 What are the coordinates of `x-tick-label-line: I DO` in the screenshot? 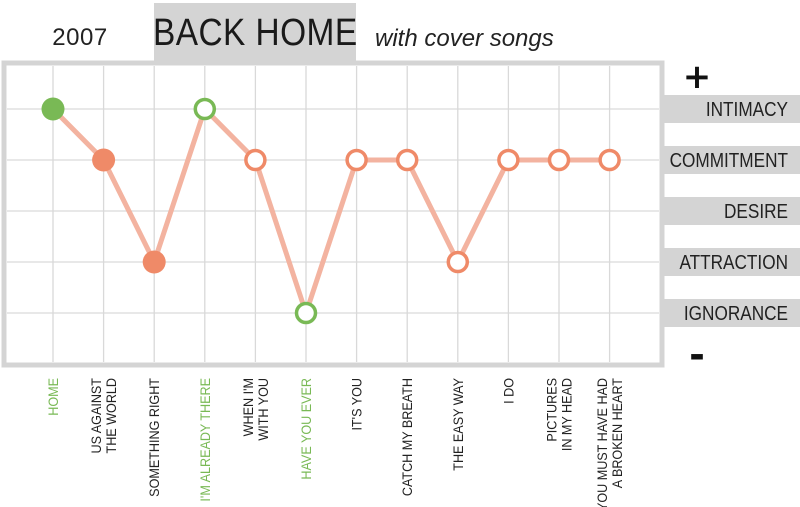 It's located at (509, 391).